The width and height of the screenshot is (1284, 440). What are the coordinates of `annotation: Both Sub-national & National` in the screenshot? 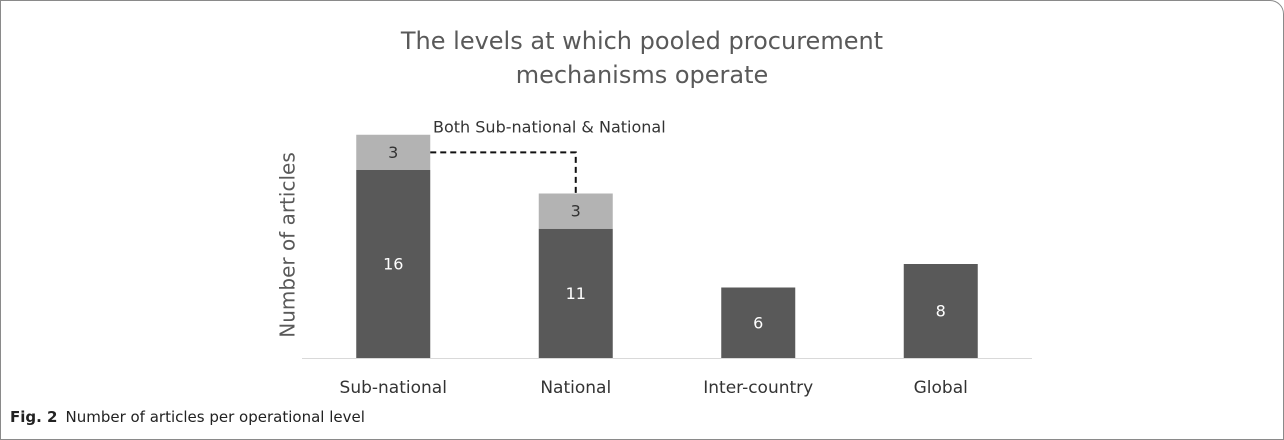 It's located at (549, 127).